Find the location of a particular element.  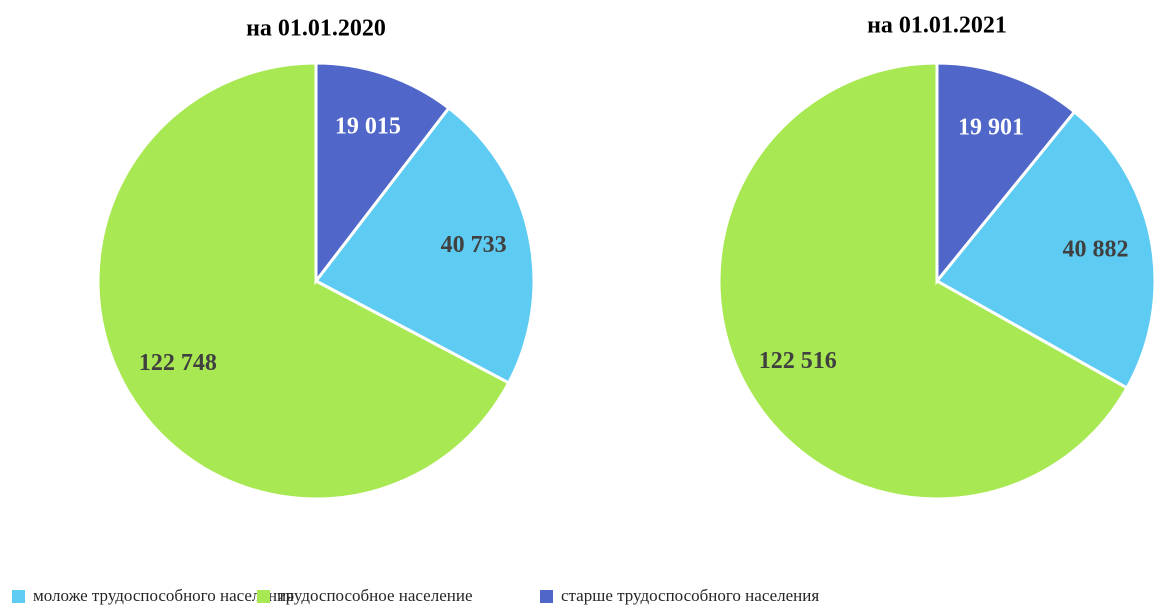

chart-title: на 01.01.2021 is located at coordinates (937, 26).